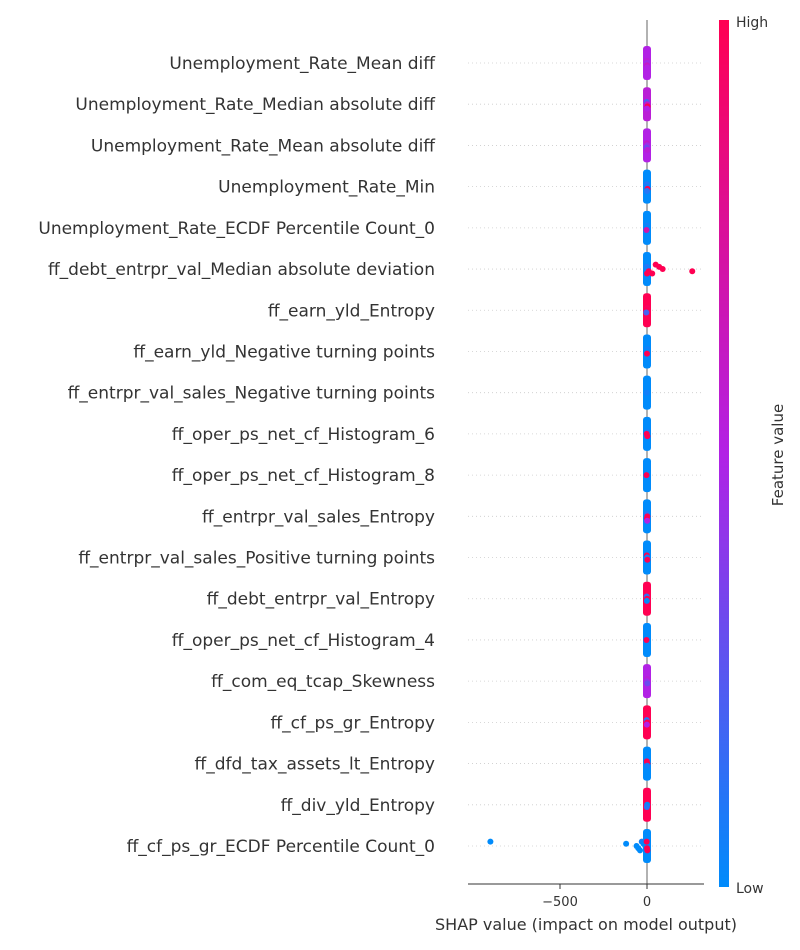 The height and width of the screenshot is (950, 800). What do you see at coordinates (352, 723) in the screenshot?
I see `feature-label: ff_cf_ps_gr_Entropy` at bounding box center [352, 723].